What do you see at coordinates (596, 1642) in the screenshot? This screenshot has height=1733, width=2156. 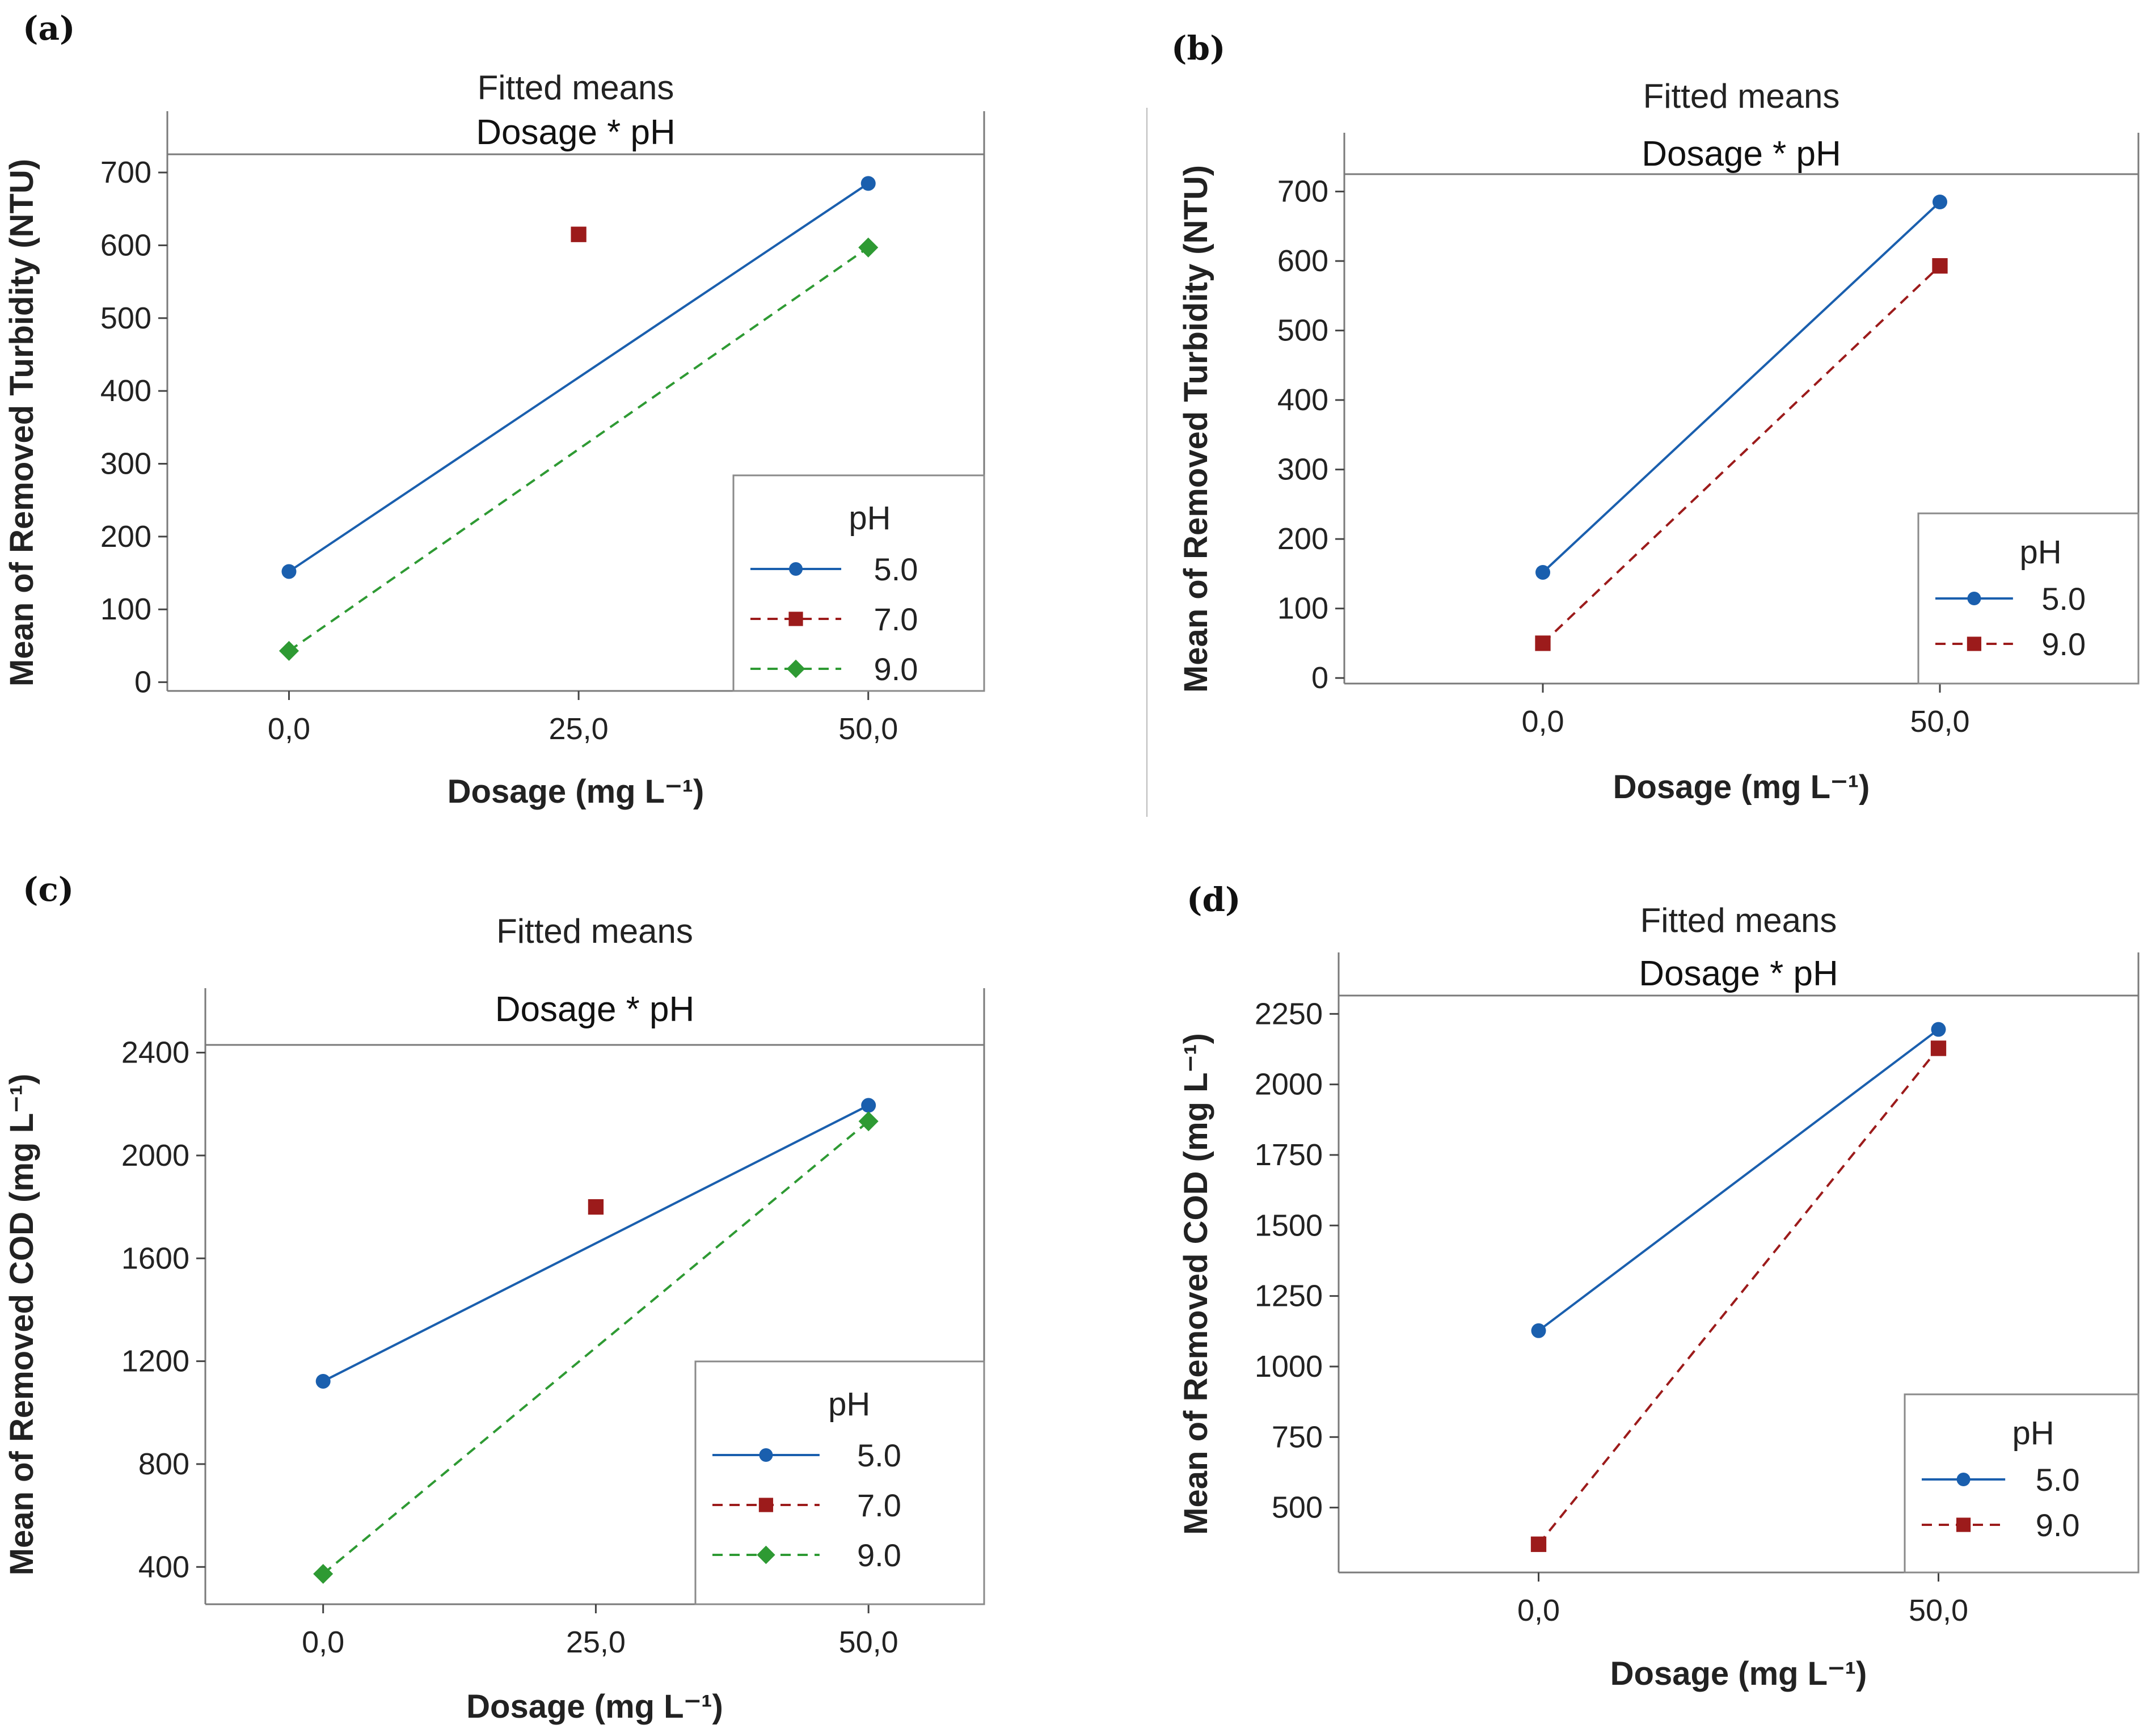 I see `x-tick-label: 25,0` at bounding box center [596, 1642].